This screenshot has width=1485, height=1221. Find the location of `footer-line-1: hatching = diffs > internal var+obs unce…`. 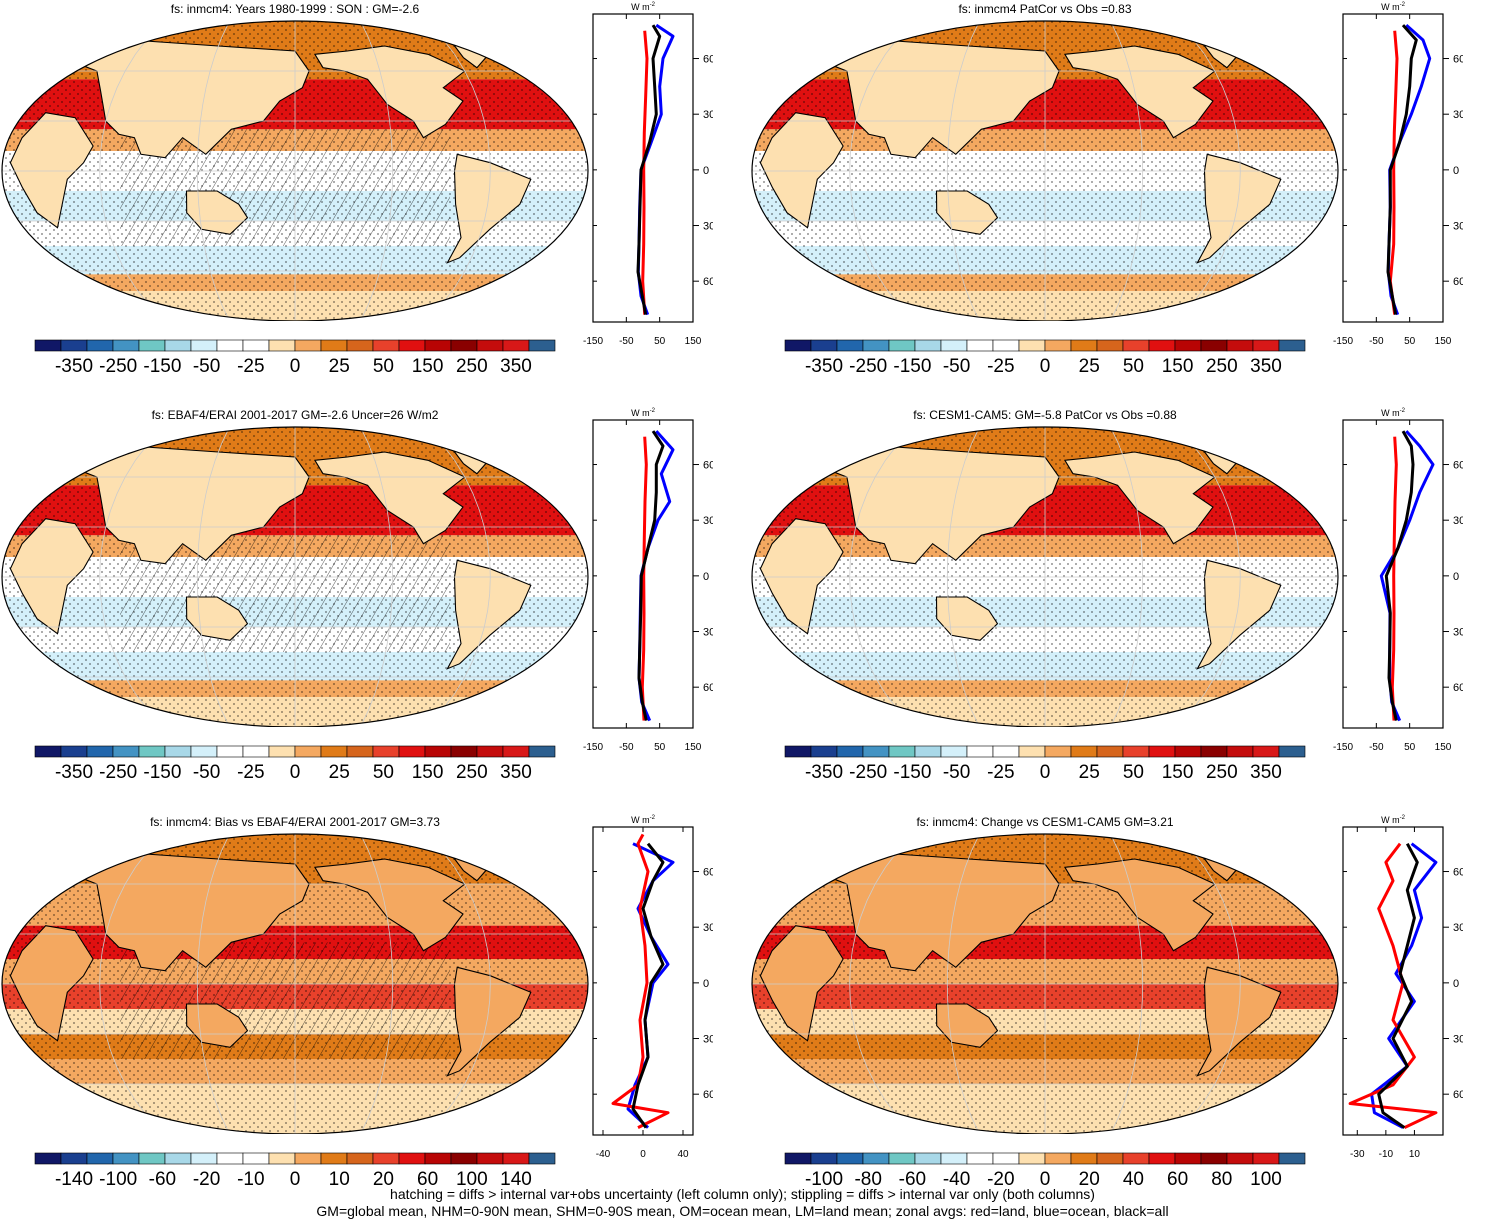

footer-line-1: hatching = diffs > internal var+obs unce… is located at coordinates (742, 1194).